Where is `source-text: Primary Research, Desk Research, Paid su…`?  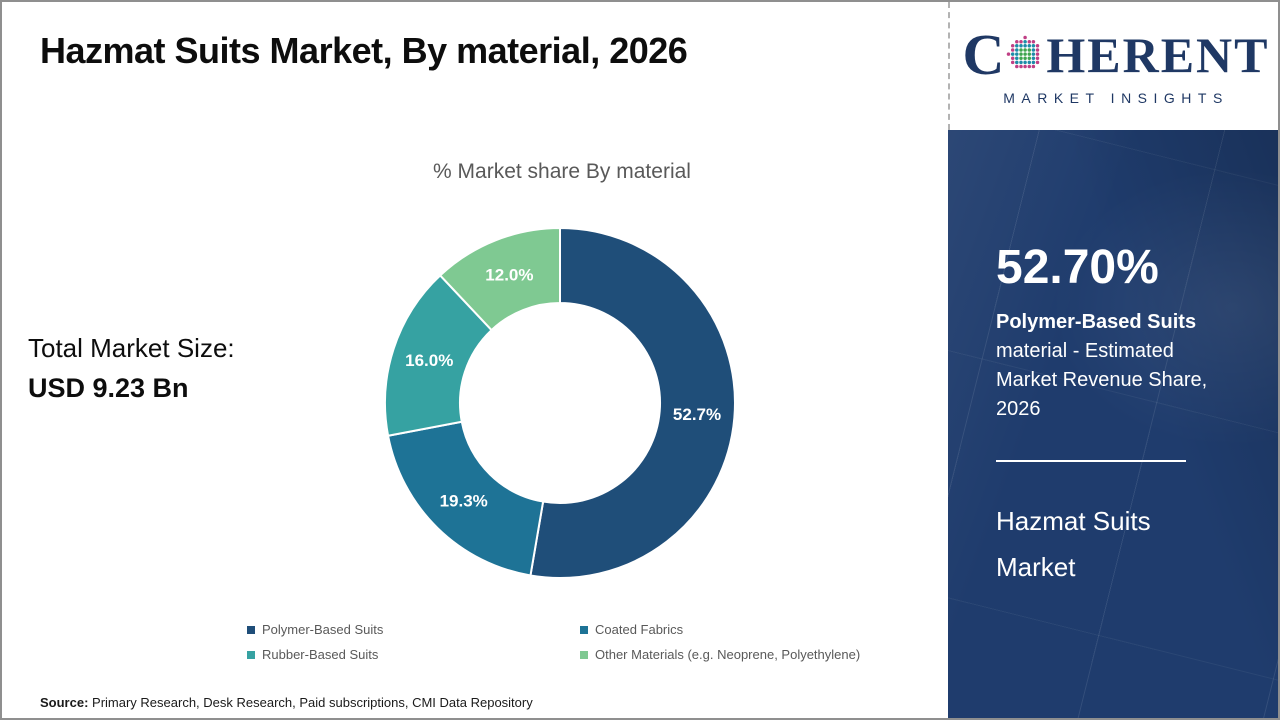
source-text: Primary Research, Desk Research, Paid su… is located at coordinates (310, 702).